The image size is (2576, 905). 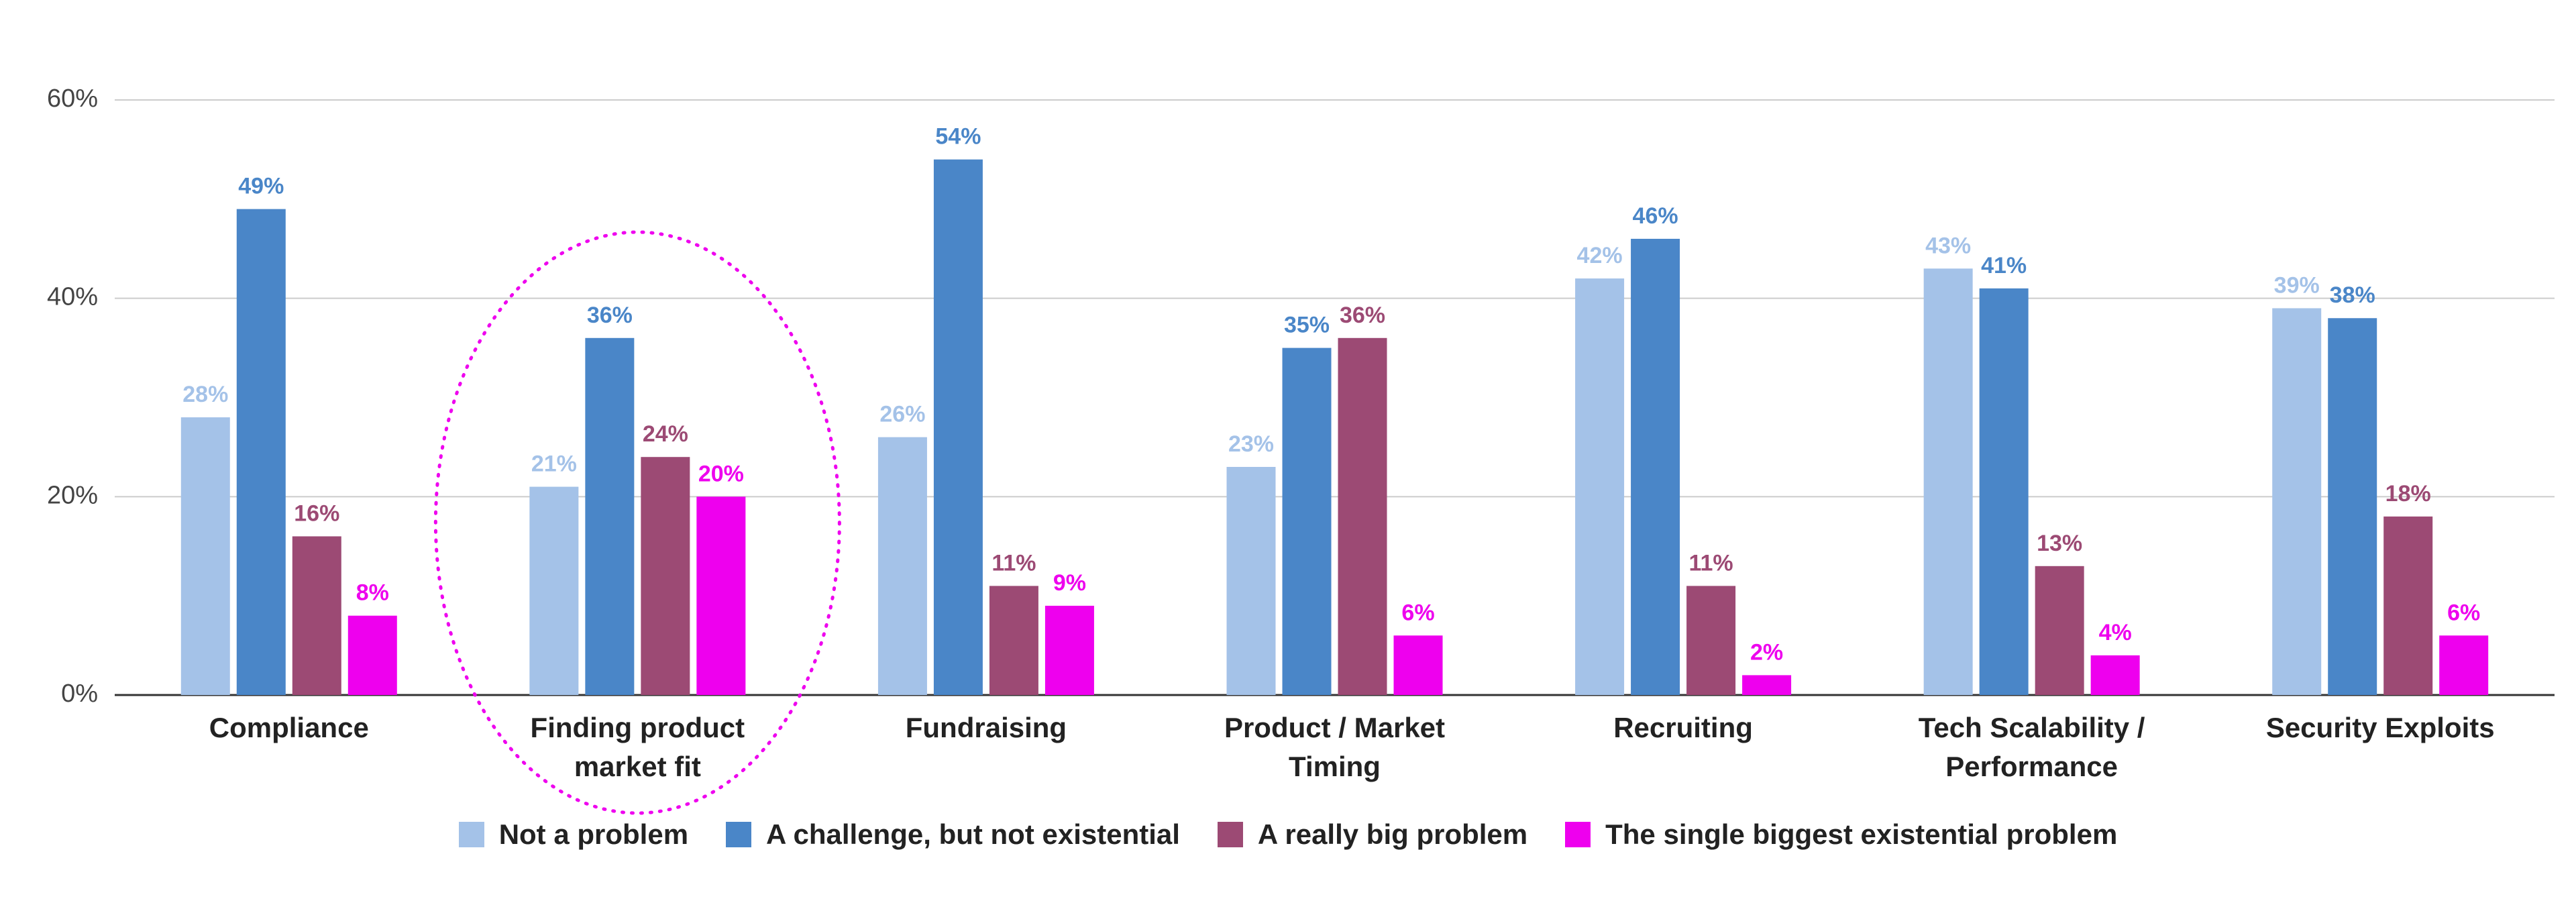 What do you see at coordinates (986, 727) in the screenshot?
I see `x-tick-label: Fundraising` at bounding box center [986, 727].